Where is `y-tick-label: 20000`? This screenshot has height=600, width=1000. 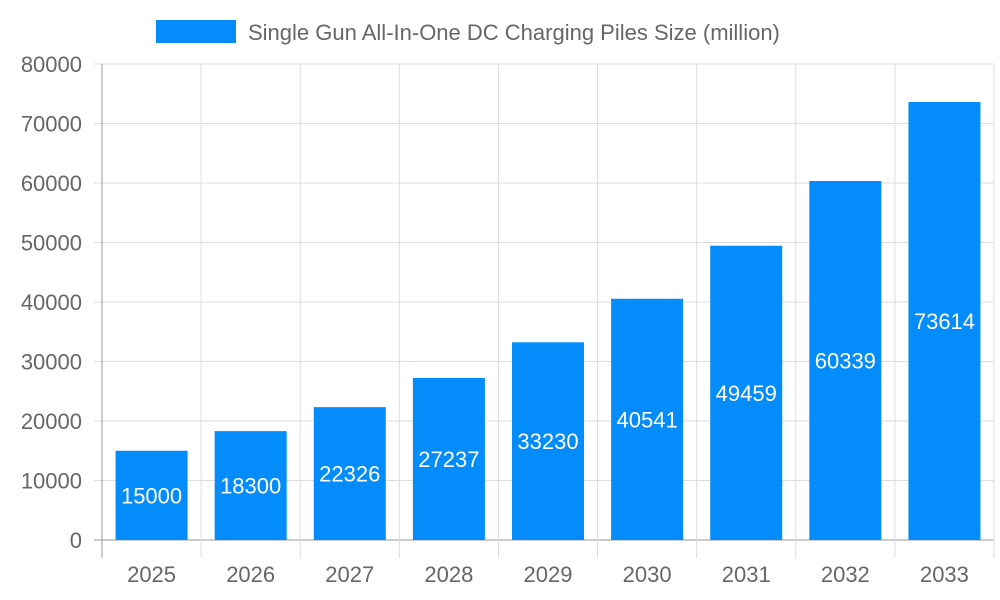 y-tick-label: 20000 is located at coordinates (51, 421).